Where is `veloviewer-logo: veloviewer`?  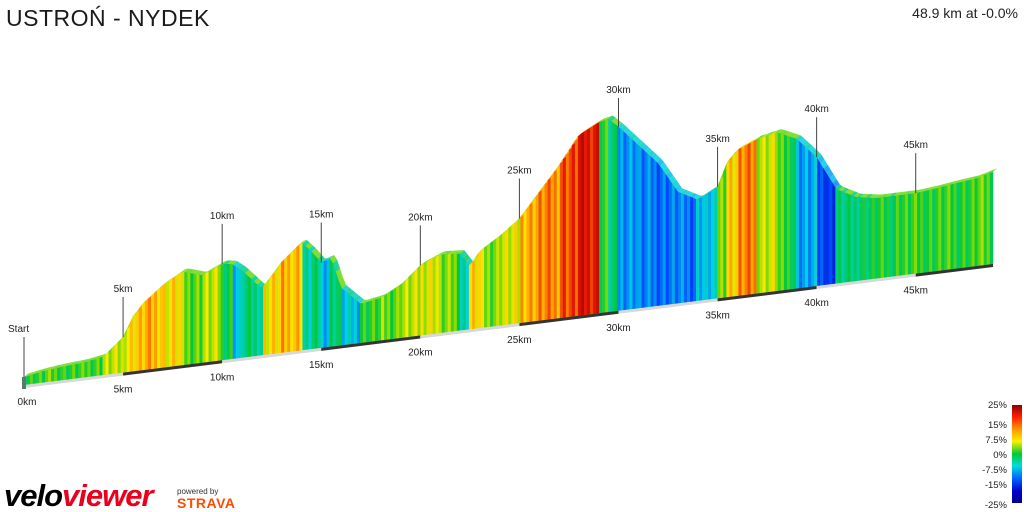
veloviewer-logo: veloviewer is located at coordinates (79, 495).